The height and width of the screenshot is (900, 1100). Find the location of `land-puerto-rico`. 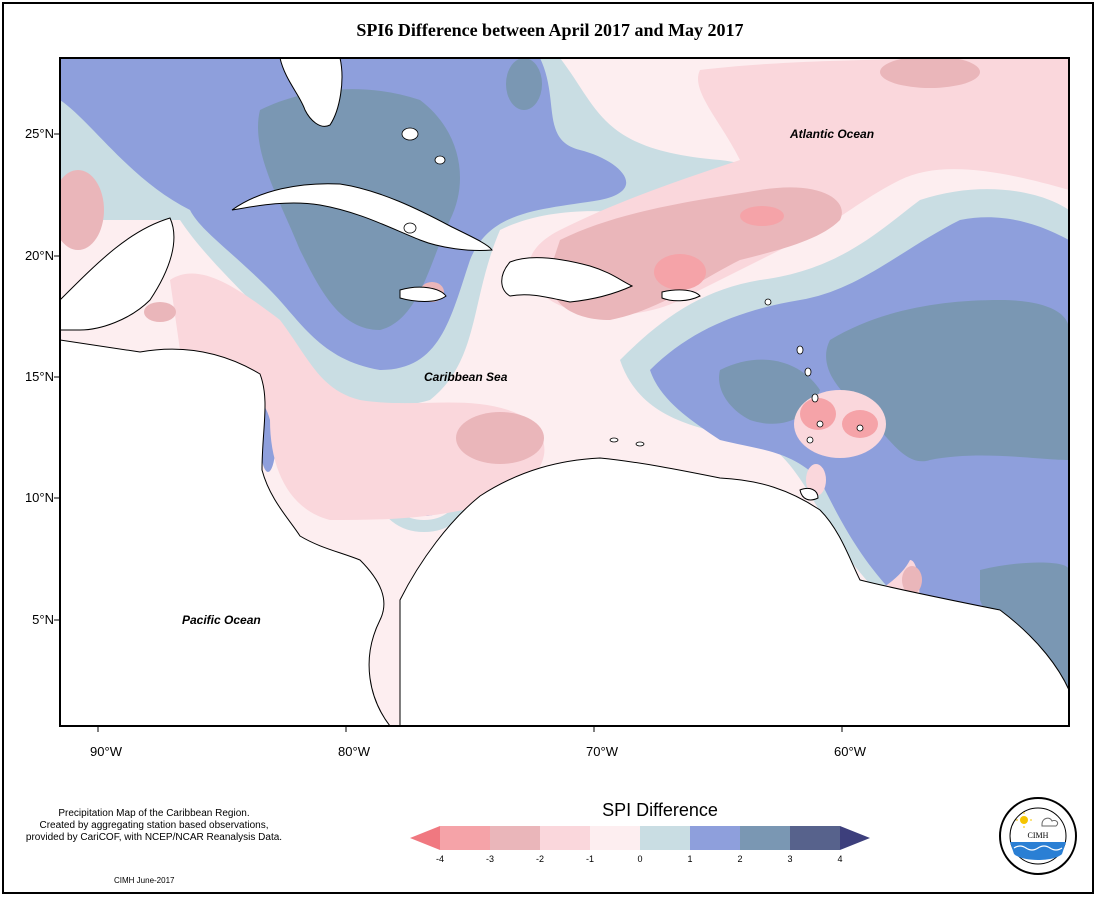

land-puerto-rico is located at coordinates (681, 295).